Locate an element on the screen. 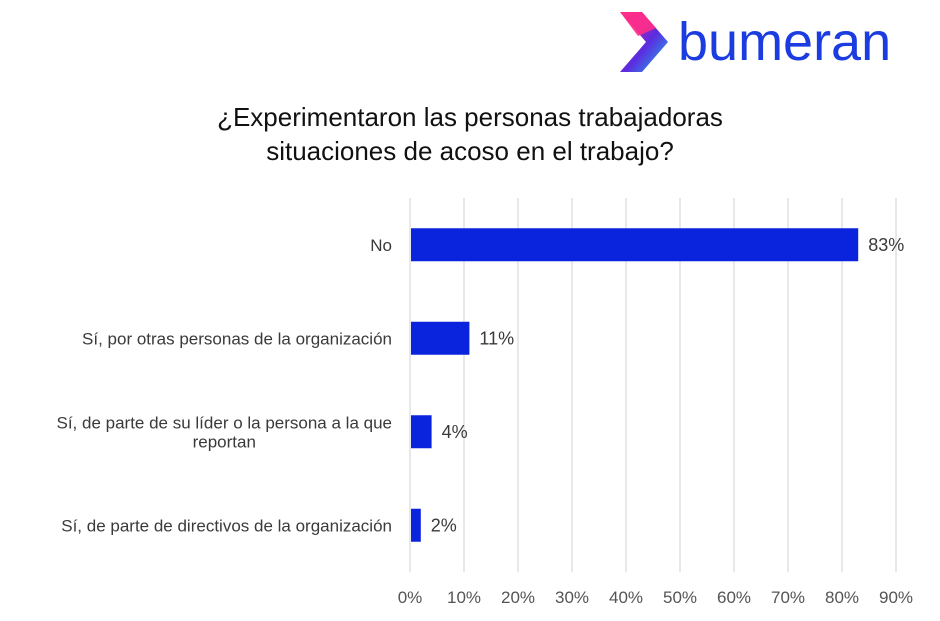 The image size is (940, 621). x-tick-label: 70% is located at coordinates (788, 597).